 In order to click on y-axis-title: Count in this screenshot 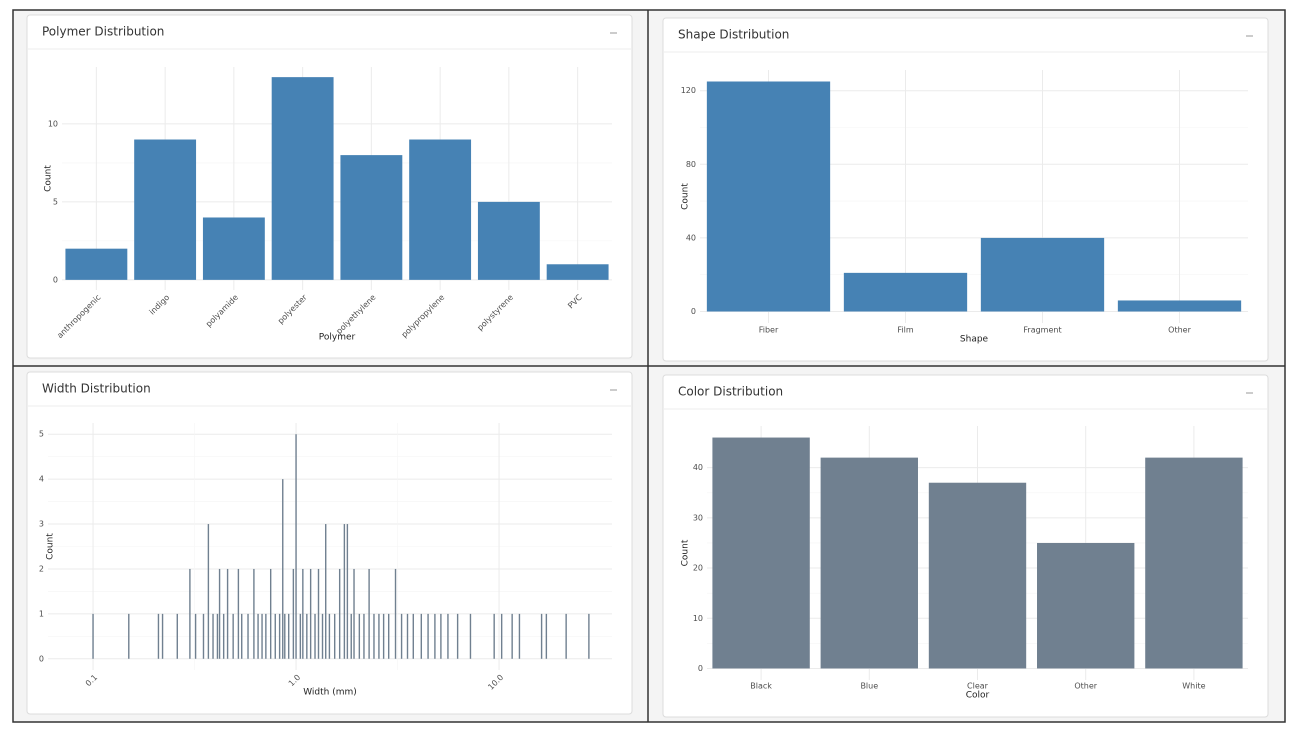, I will do `click(49, 178)`.